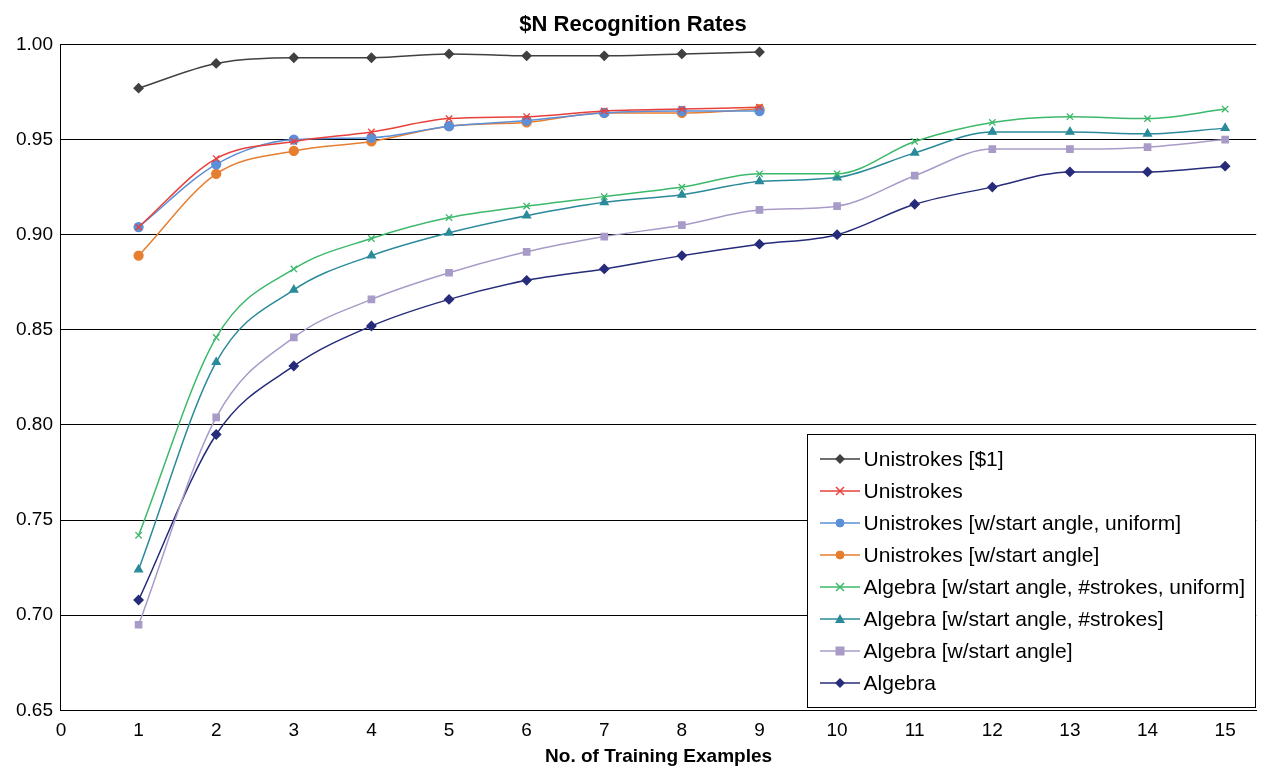 The height and width of the screenshot is (778, 1270). What do you see at coordinates (34, 43) in the screenshot?
I see `y-tick-label: 1.00` at bounding box center [34, 43].